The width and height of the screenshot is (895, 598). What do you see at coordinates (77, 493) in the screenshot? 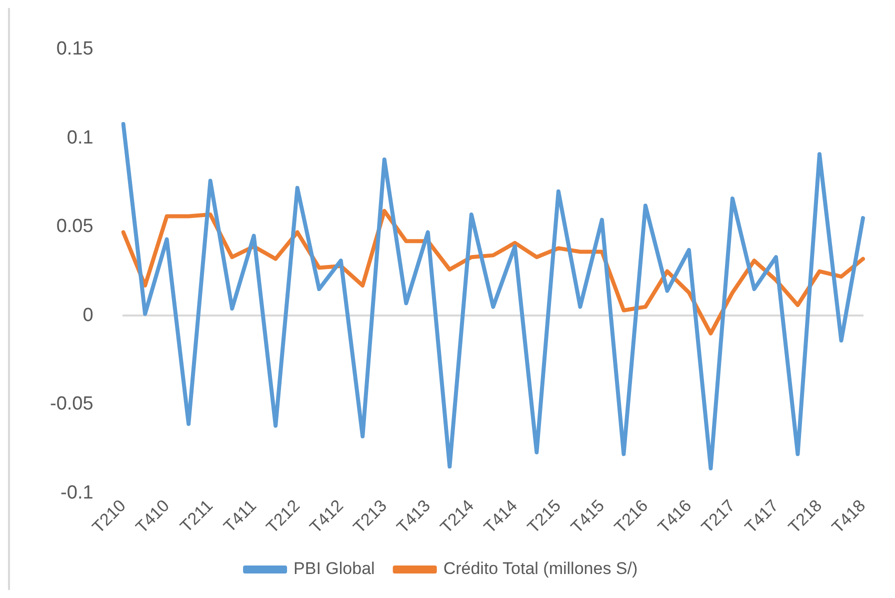
I see `y-tick-label: -0.1` at bounding box center [77, 493].